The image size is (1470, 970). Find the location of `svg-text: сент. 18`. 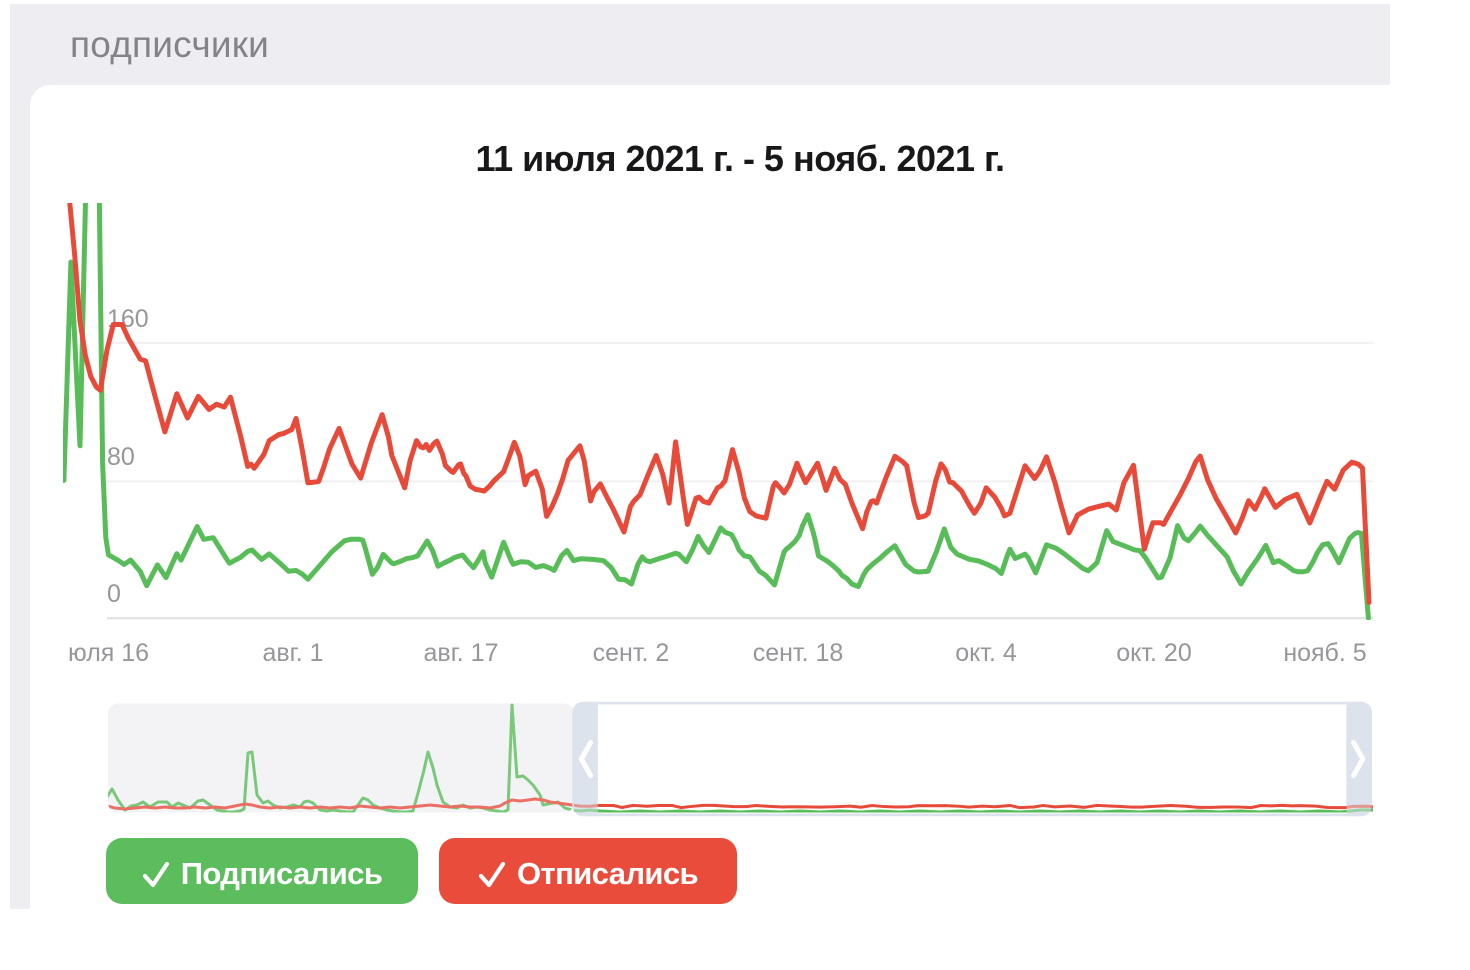

svg-text: сент. 18 is located at coordinates (798, 653).